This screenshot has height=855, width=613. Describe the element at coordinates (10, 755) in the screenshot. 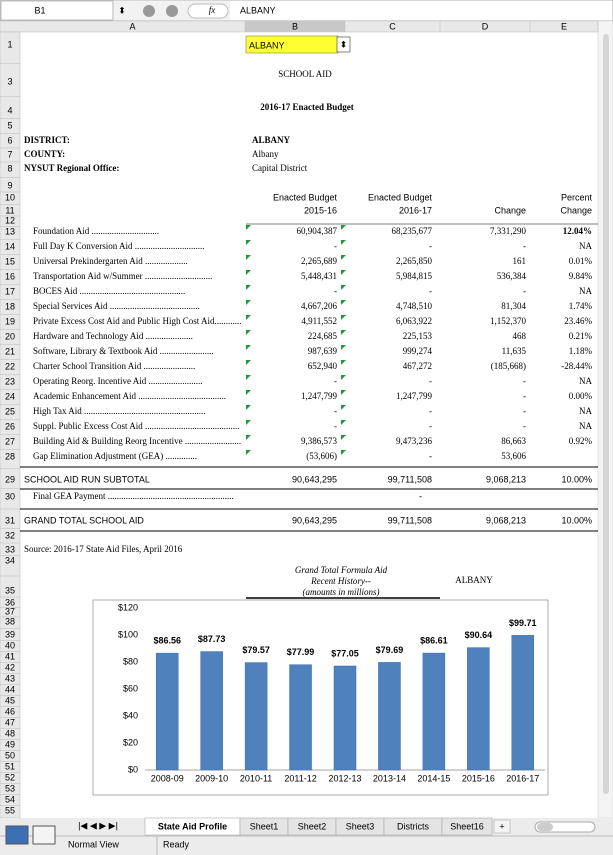

I see `row-header: 50` at that location.